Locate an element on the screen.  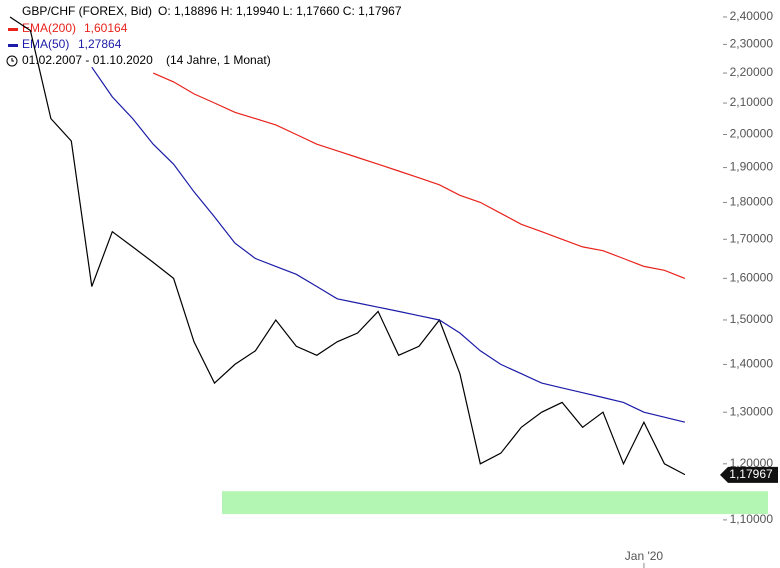
legend-title: GBP/CHF (FOREX, Bid) is located at coordinates (87, 11).